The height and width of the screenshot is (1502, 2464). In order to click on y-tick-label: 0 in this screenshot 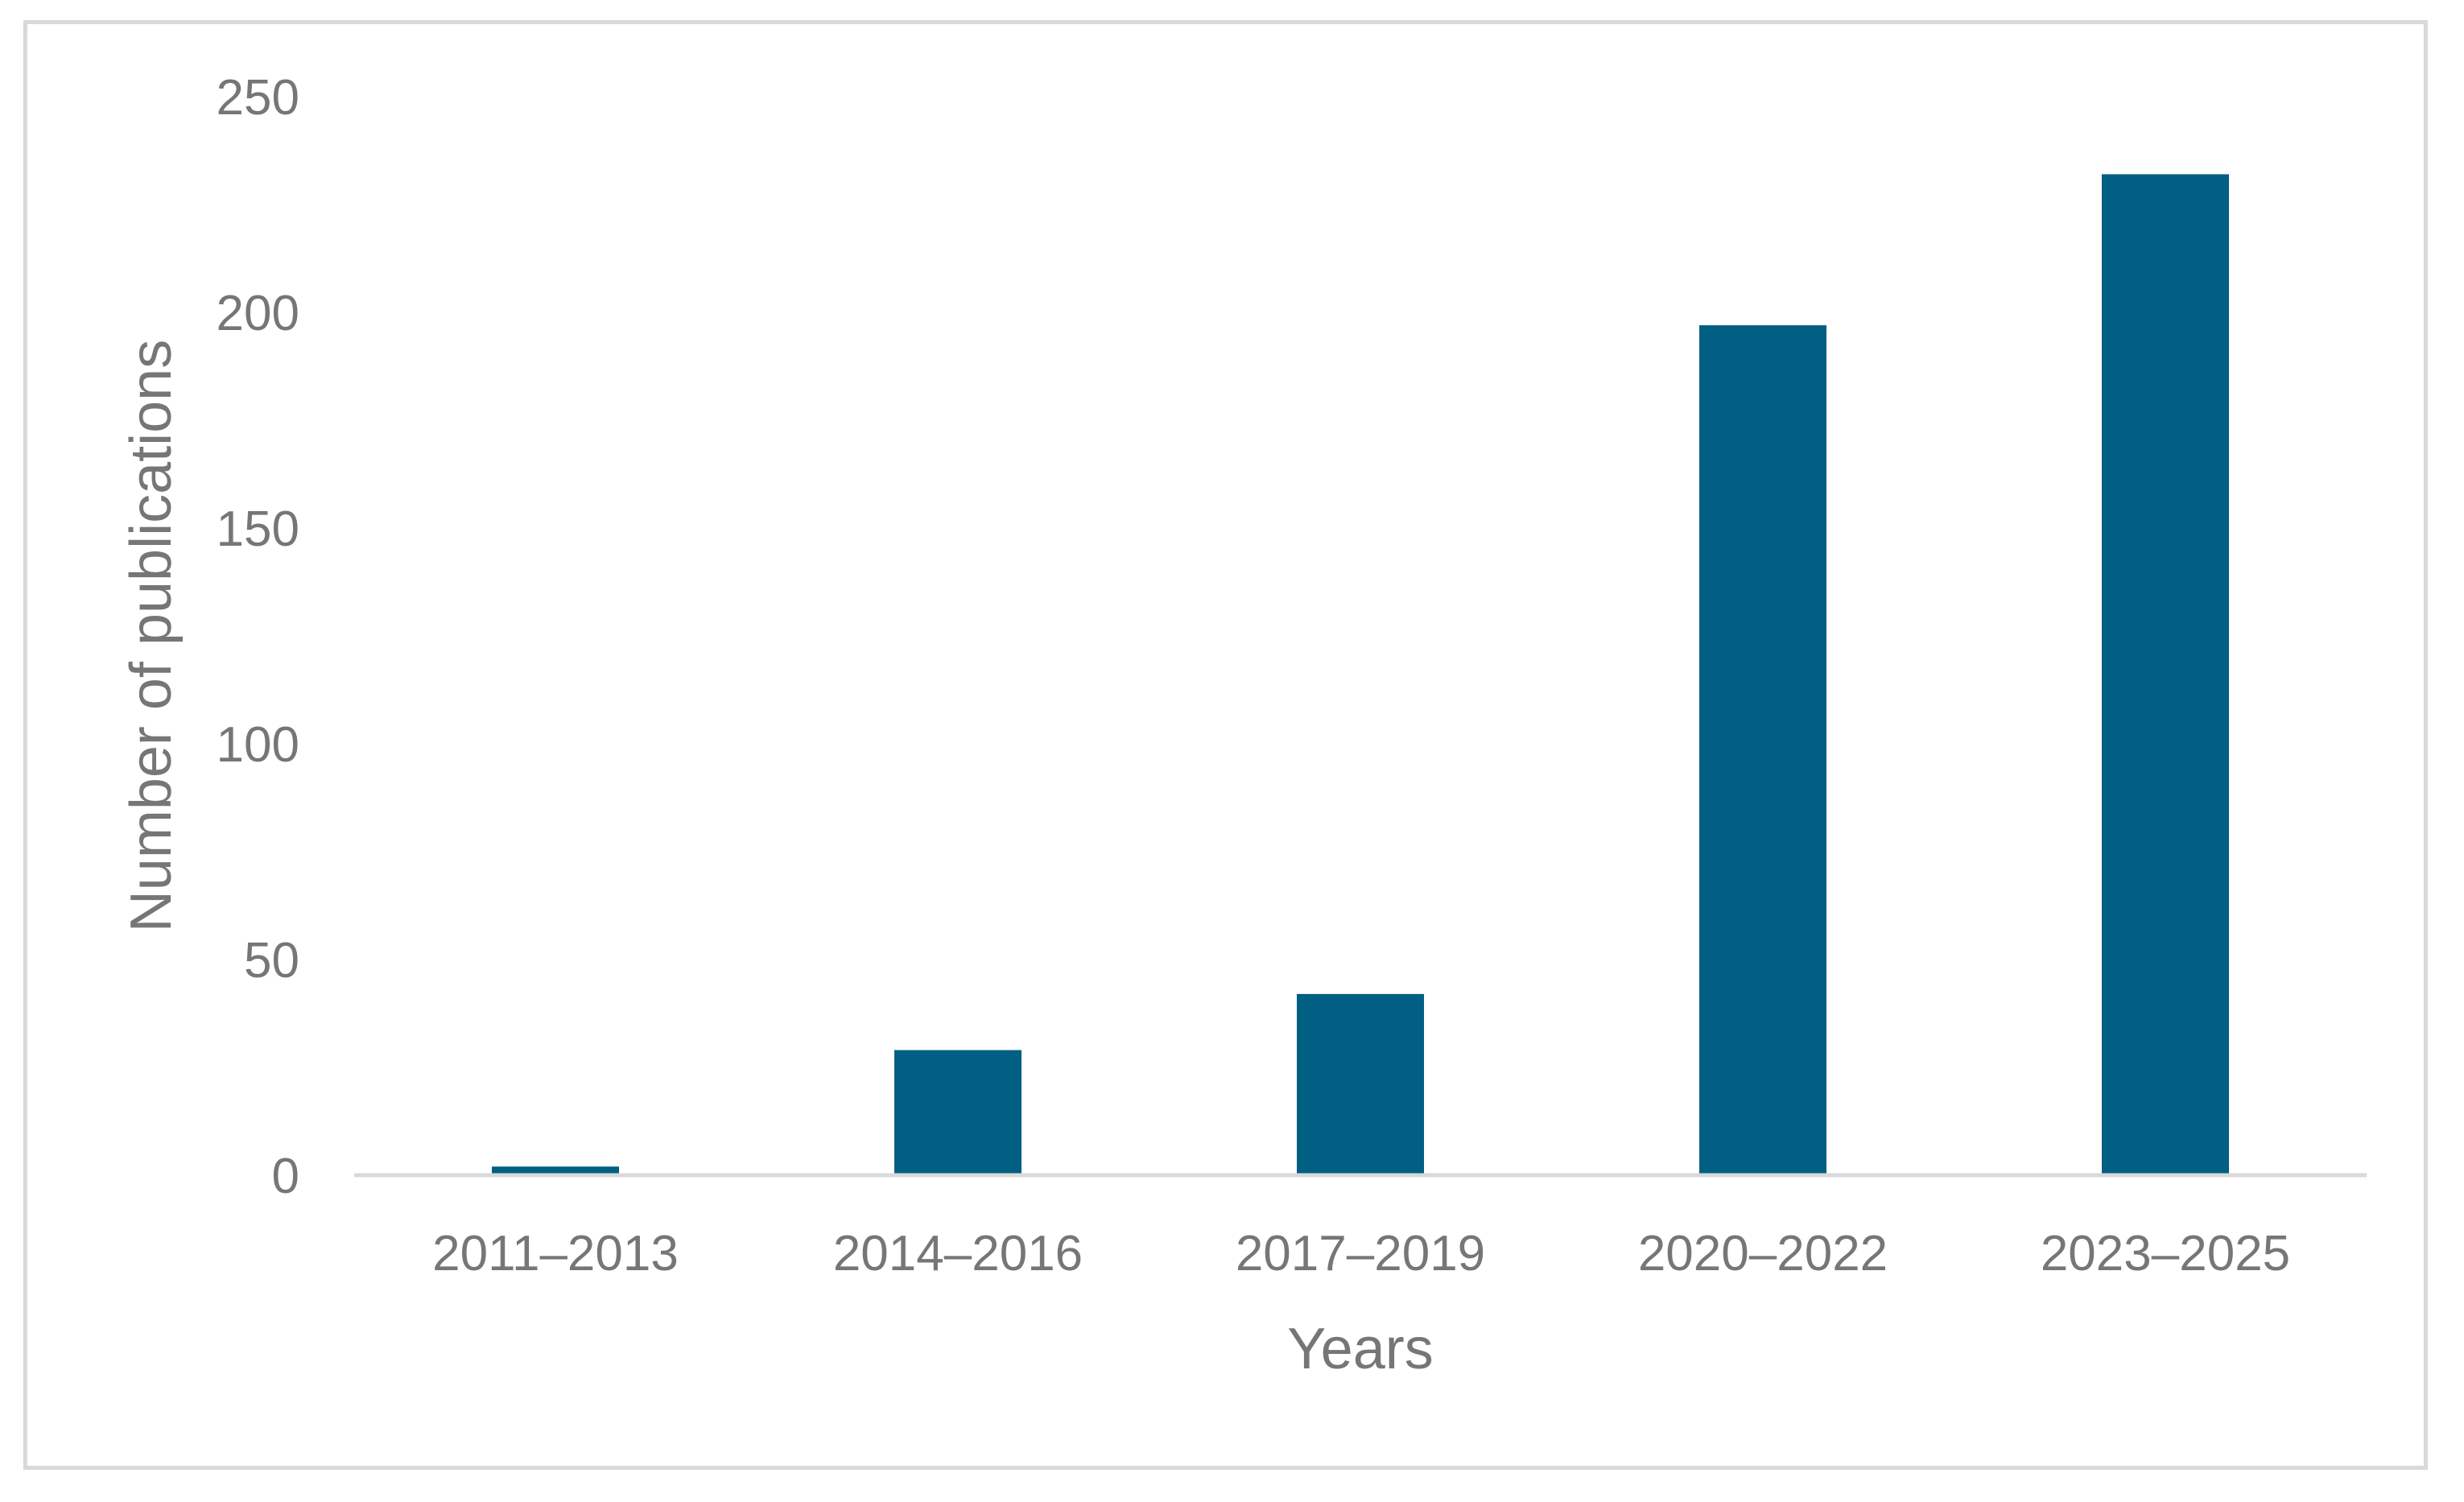, I will do `click(285, 1176)`.